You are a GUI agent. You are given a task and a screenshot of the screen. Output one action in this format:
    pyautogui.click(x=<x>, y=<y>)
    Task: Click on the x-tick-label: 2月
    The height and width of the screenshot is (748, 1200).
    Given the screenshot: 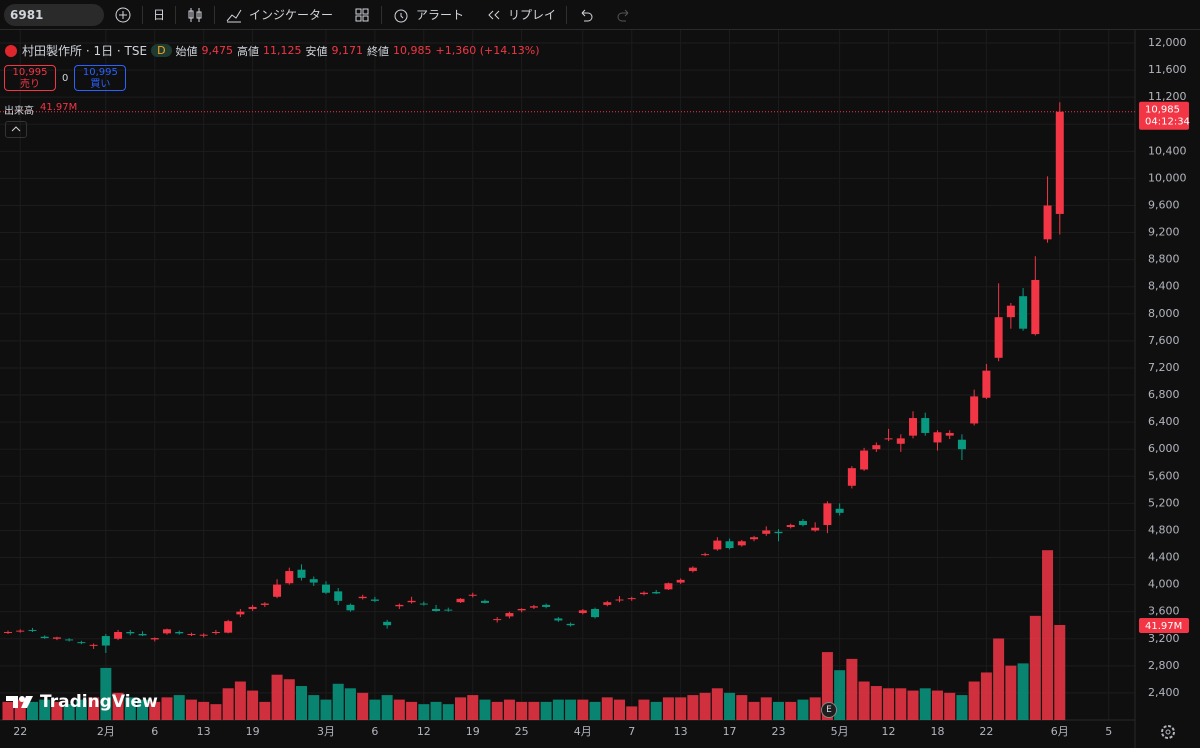 What is the action you would take?
    pyautogui.click(x=106, y=731)
    